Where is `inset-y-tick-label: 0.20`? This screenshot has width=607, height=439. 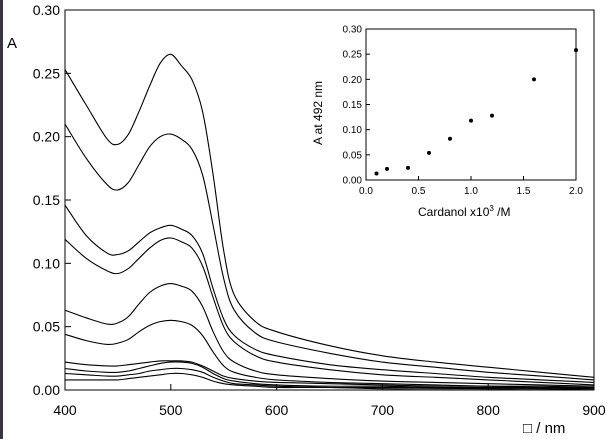
inset-y-tick-label: 0.20 is located at coordinates (353, 80).